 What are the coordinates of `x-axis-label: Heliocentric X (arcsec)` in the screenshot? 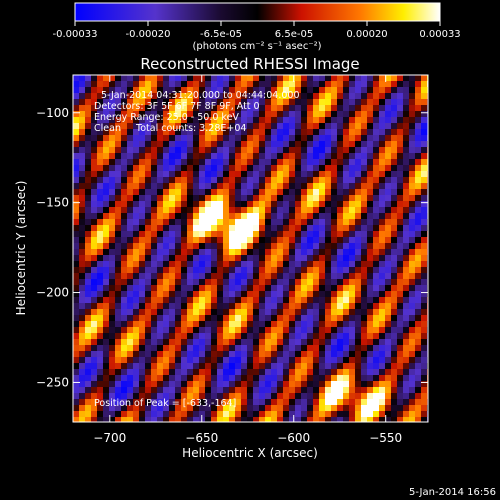 It's located at (250, 453).